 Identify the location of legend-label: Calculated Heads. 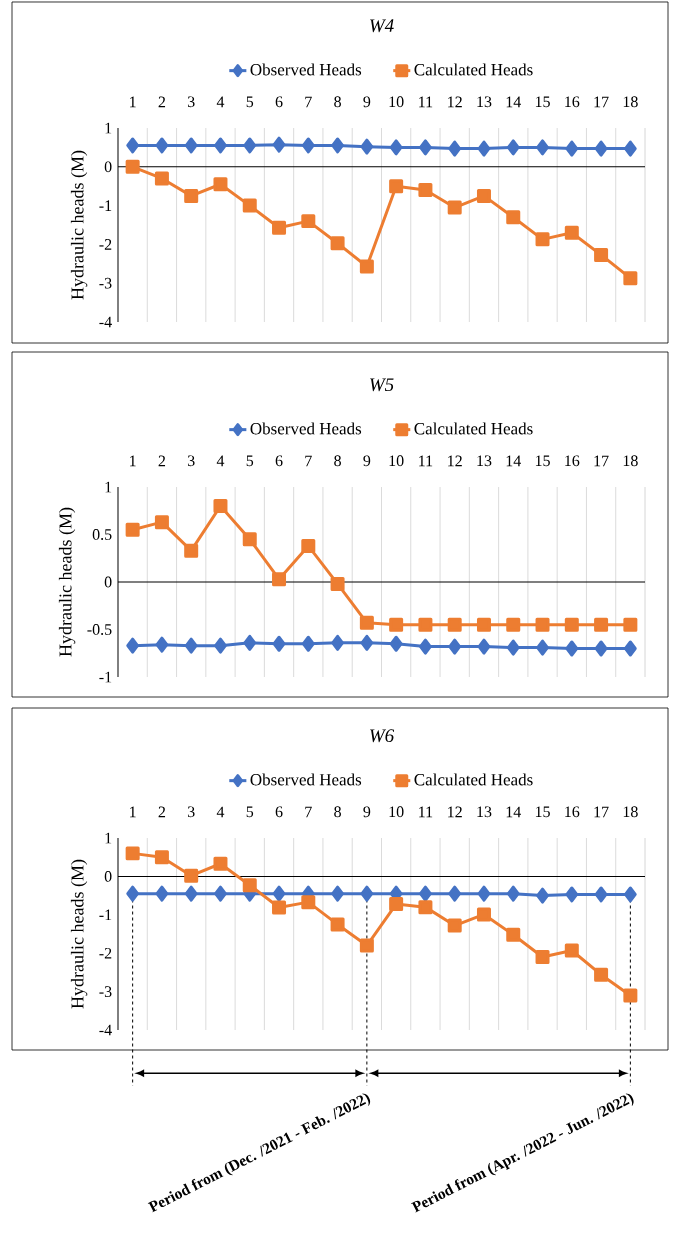
(473, 428).